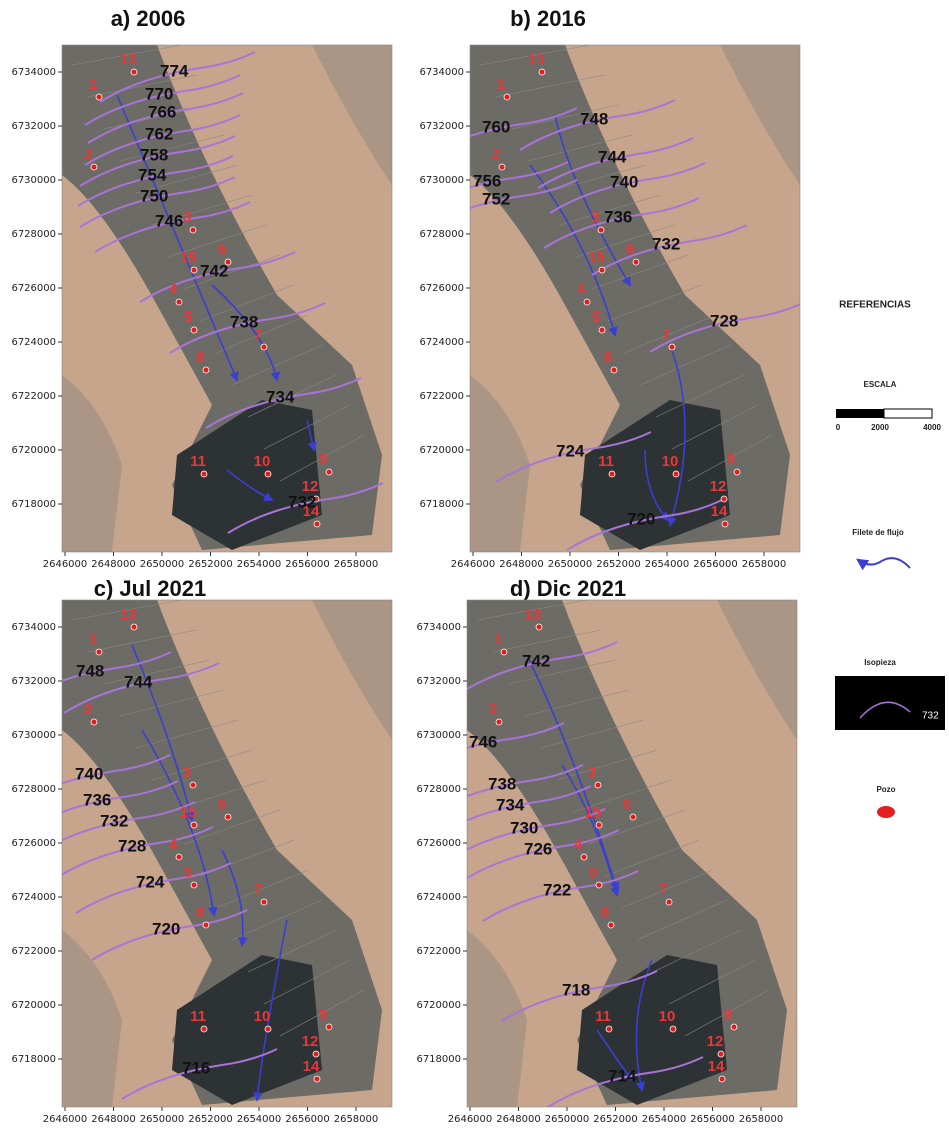 This screenshot has width=949, height=1129. Describe the element at coordinates (323, 1014) in the screenshot. I see `well-label: 9` at that location.